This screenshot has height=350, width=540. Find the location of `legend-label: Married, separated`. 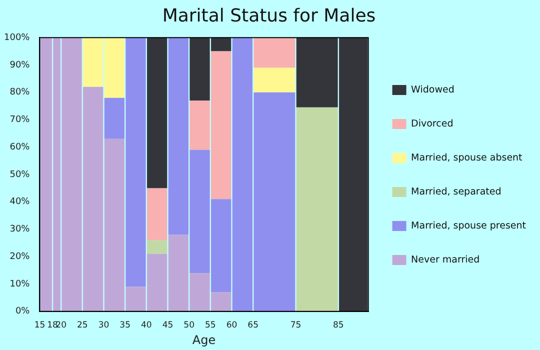

legend-label: Married, separated is located at coordinates (456, 192).